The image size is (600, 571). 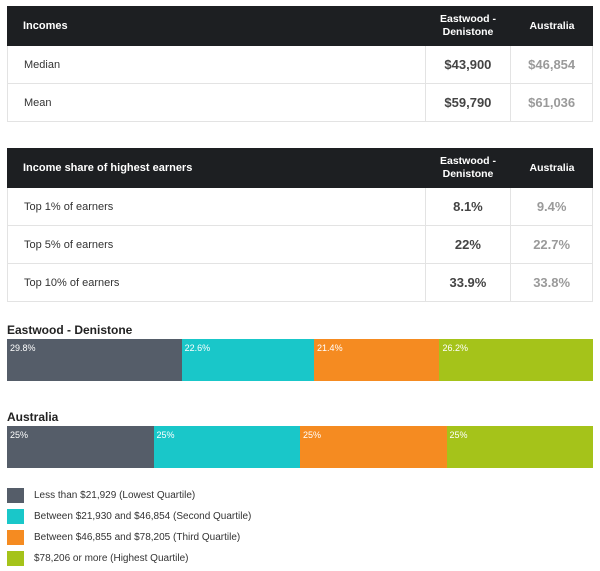 What do you see at coordinates (300, 207) in the screenshot?
I see `table-row: Top 1% of earners 8.1% 9.4%` at bounding box center [300, 207].